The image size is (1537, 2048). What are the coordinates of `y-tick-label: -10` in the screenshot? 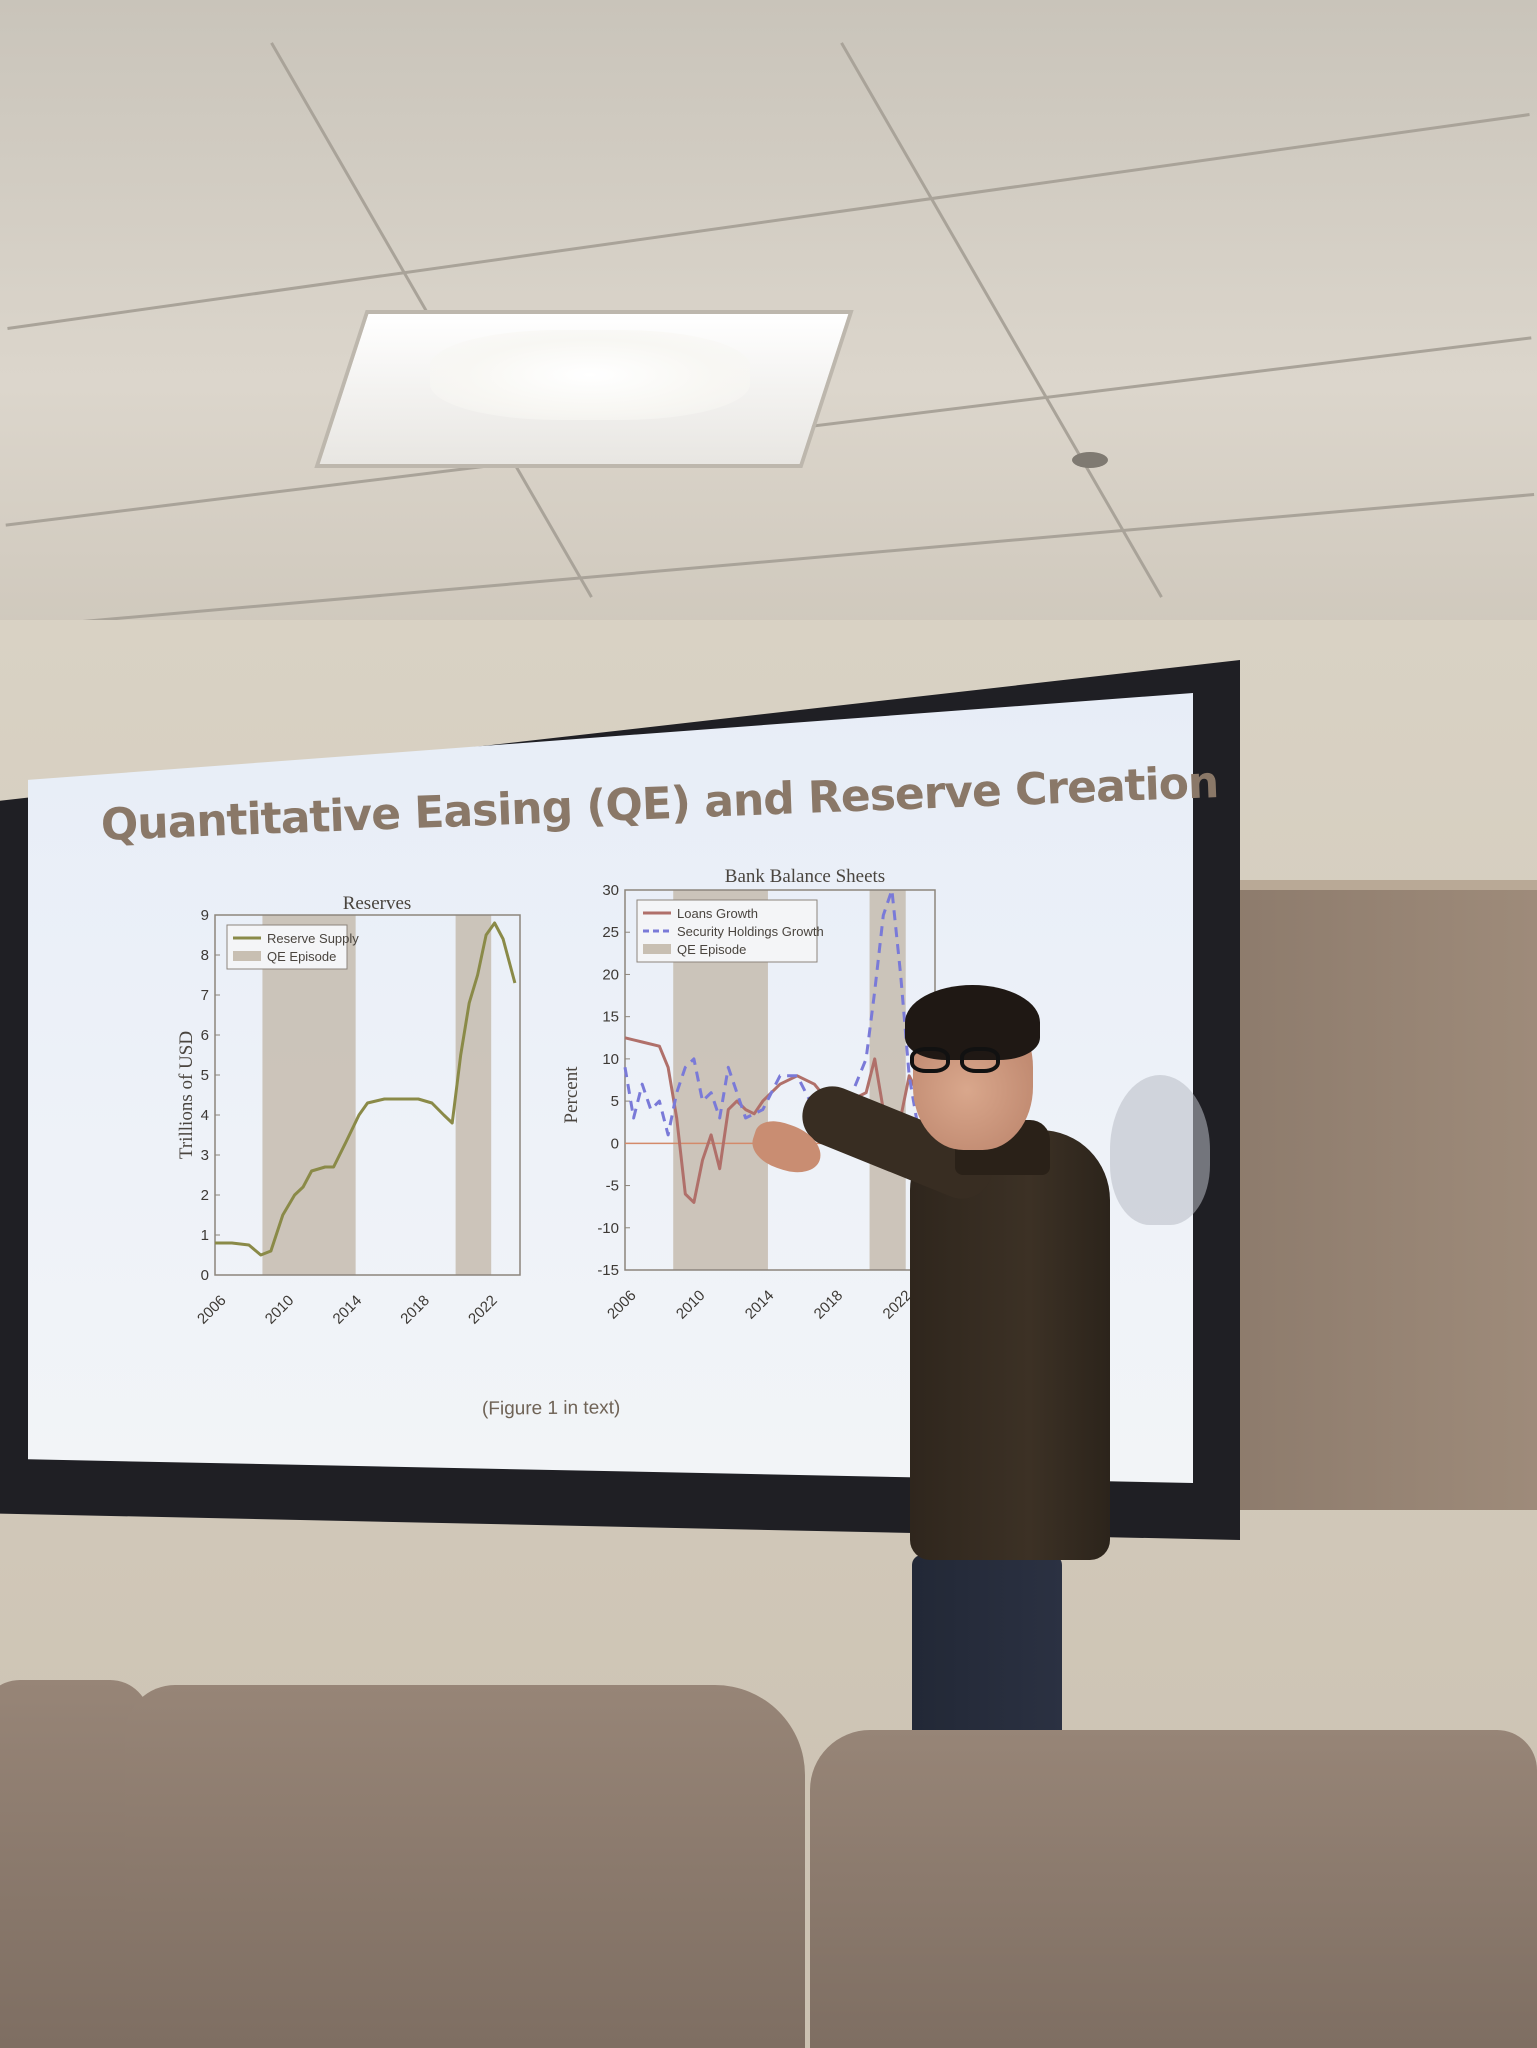 It's located at (608, 1228).